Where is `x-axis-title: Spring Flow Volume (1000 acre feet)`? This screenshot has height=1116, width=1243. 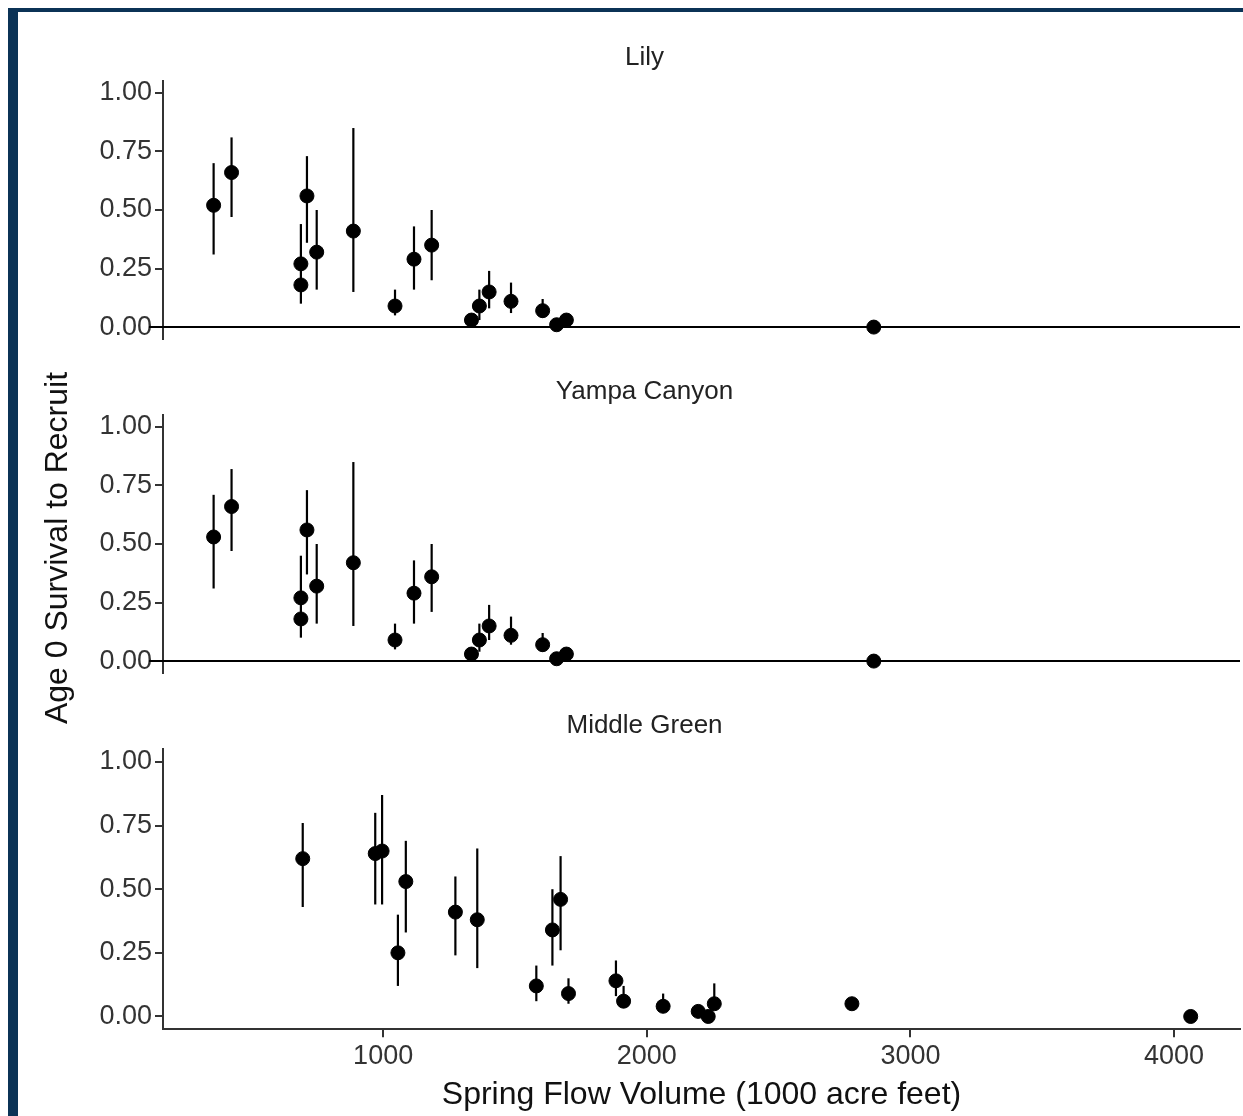
x-axis-title: Spring Flow Volume (1000 acre feet) is located at coordinates (701, 1092).